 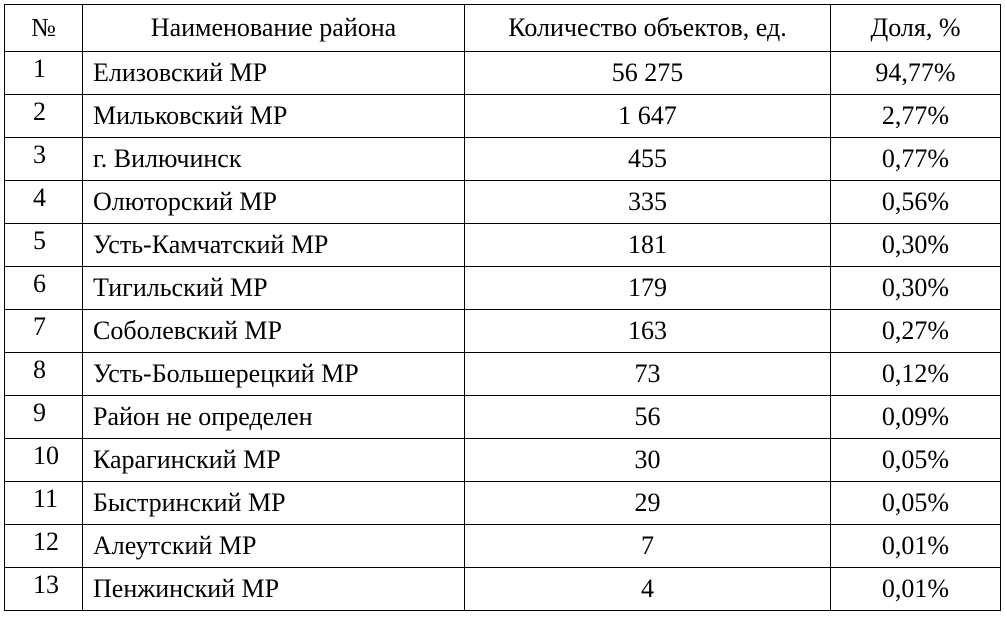 I want to click on district-name-cell: Усть-Камчатский МР, so click(x=273, y=245).